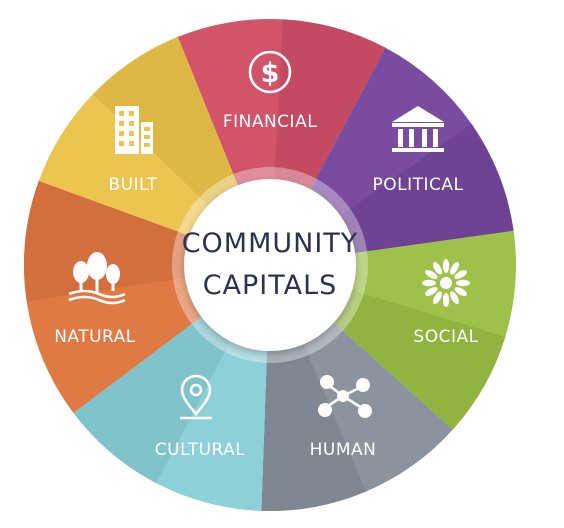 The image size is (564, 528). What do you see at coordinates (97, 278) in the screenshot?
I see `trees-icon` at bounding box center [97, 278].